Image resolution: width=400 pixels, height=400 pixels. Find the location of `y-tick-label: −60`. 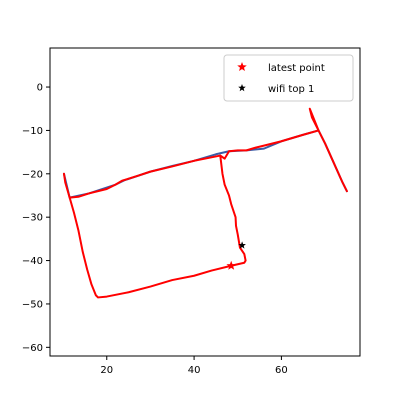

y-tick-label: −60 is located at coordinates (32, 348).